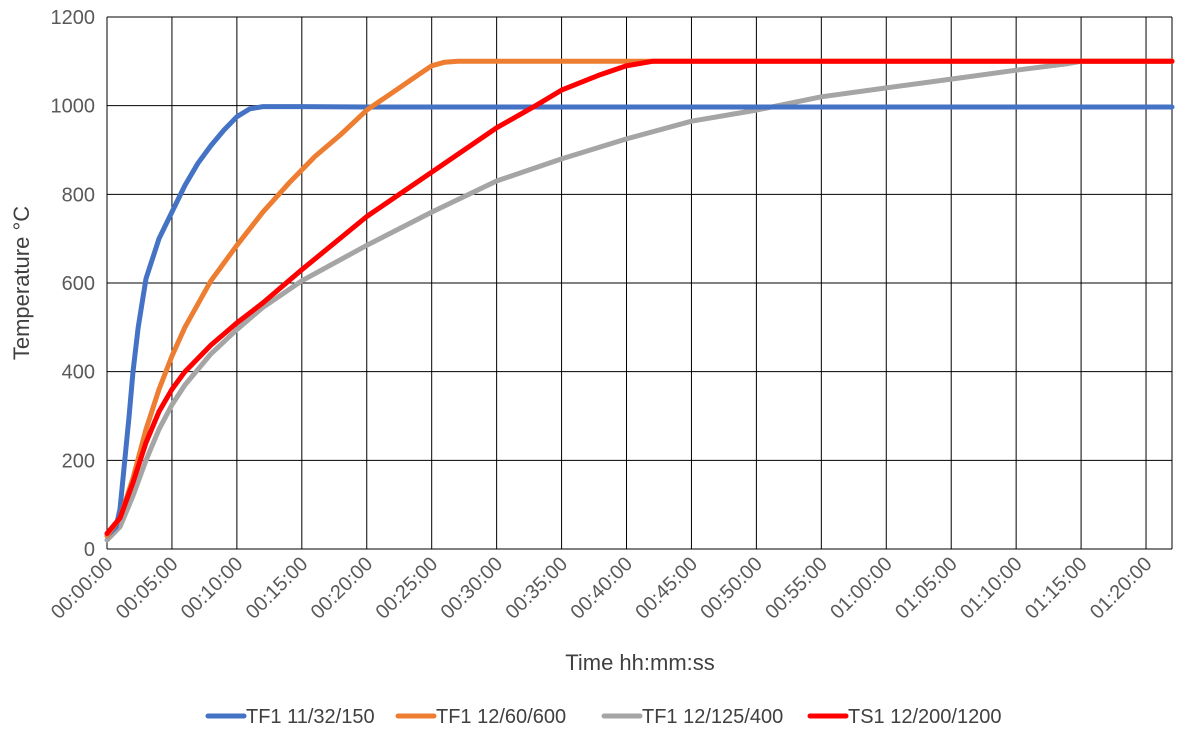 The height and width of the screenshot is (738, 1200). Describe the element at coordinates (407, 588) in the screenshot. I see `x-tick-label: 00:25:00` at that location.